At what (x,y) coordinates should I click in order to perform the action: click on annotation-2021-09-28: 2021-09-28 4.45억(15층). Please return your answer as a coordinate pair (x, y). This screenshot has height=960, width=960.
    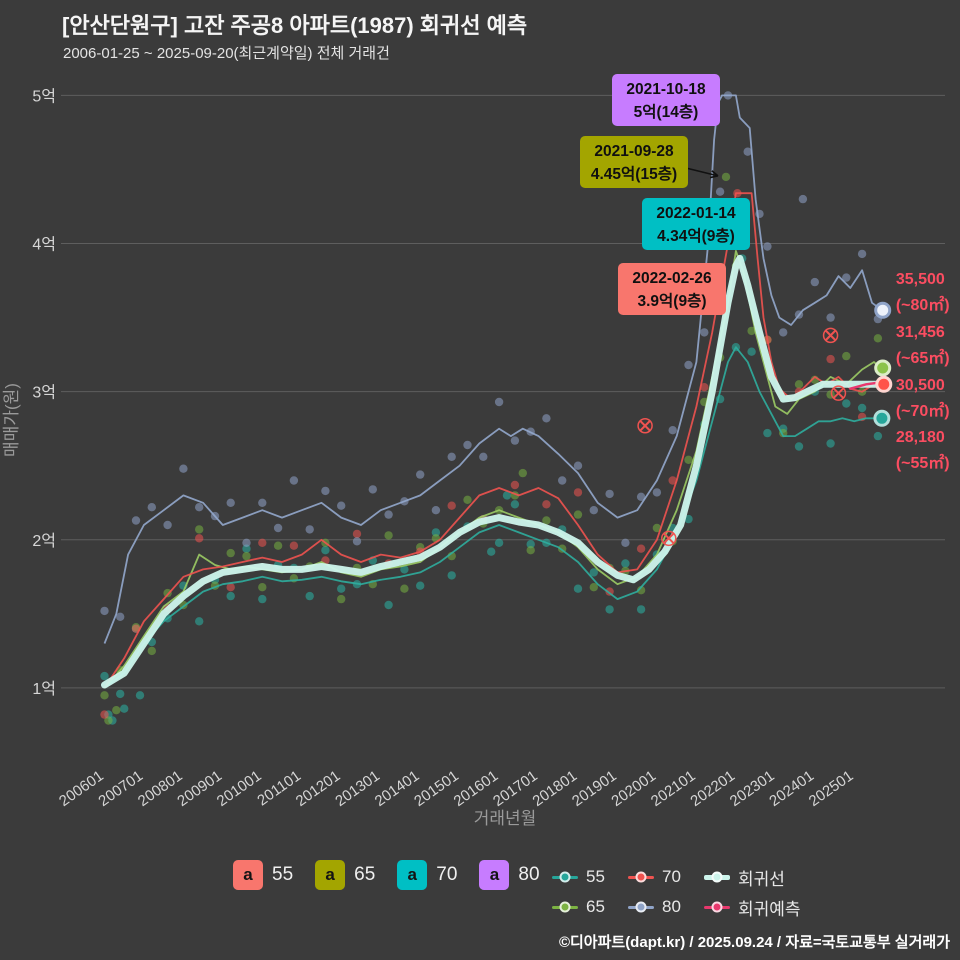
    Looking at the image, I should click on (649, 162).